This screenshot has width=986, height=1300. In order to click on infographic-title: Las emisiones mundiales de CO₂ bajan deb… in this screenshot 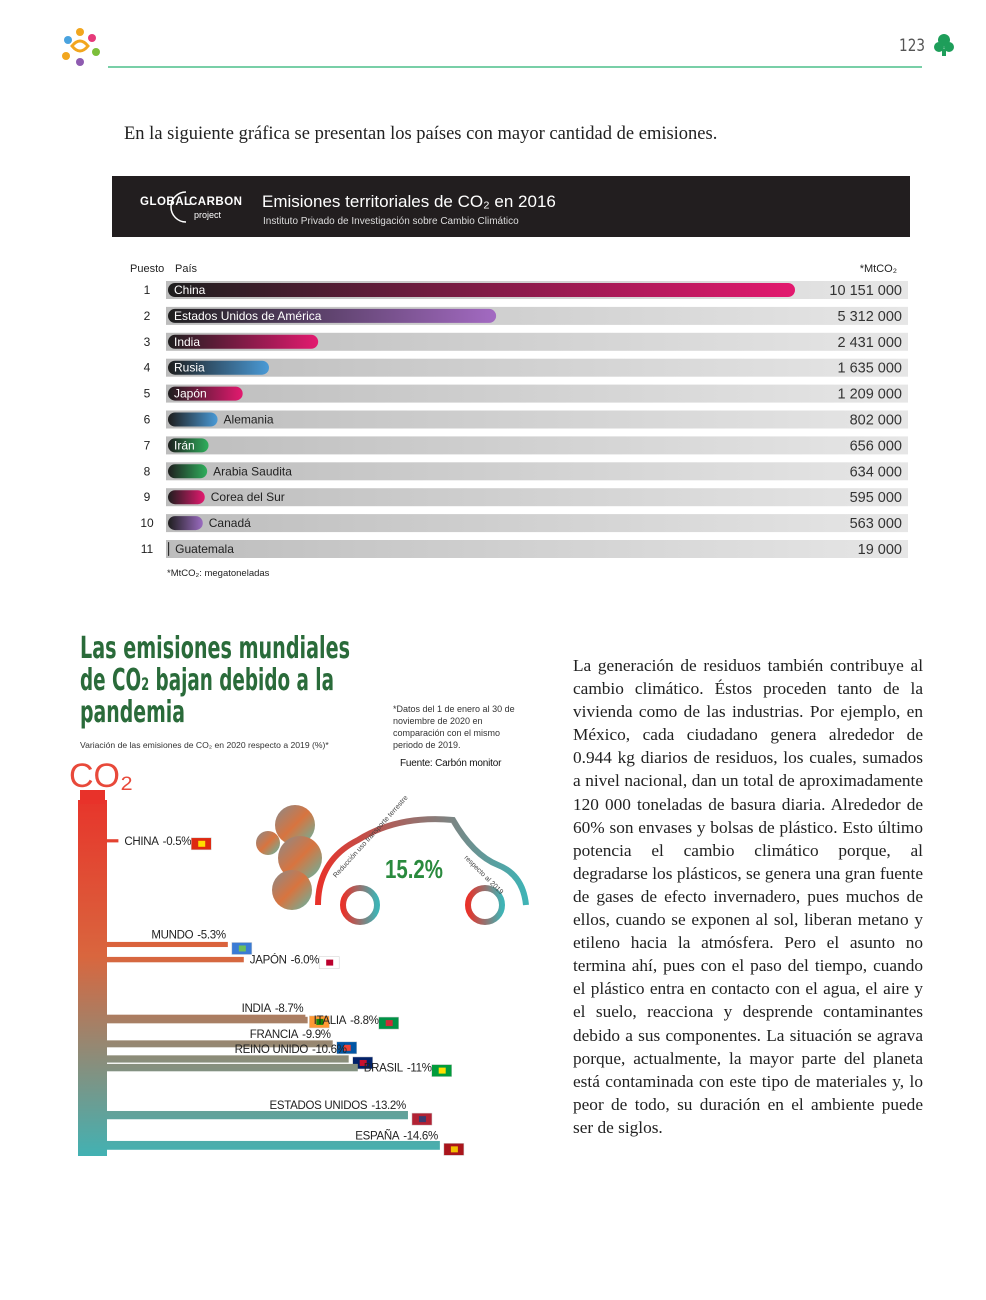, I will do `click(215, 680)`.